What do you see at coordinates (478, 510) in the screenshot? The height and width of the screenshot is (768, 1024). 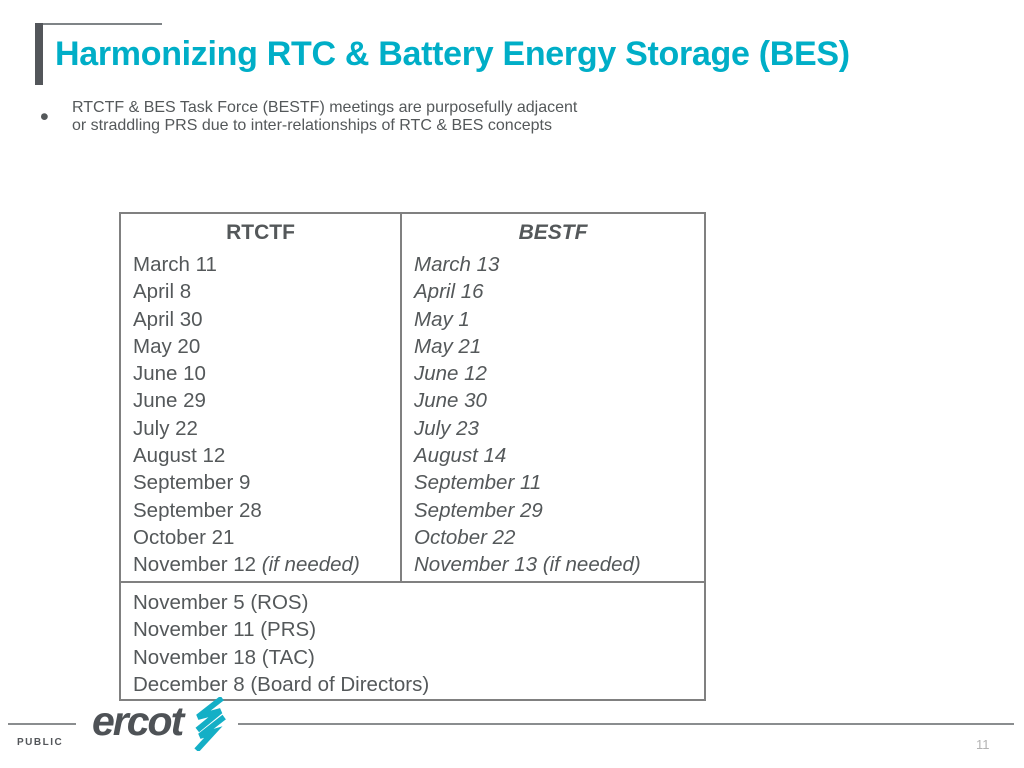 I see `table-row: September 29` at bounding box center [478, 510].